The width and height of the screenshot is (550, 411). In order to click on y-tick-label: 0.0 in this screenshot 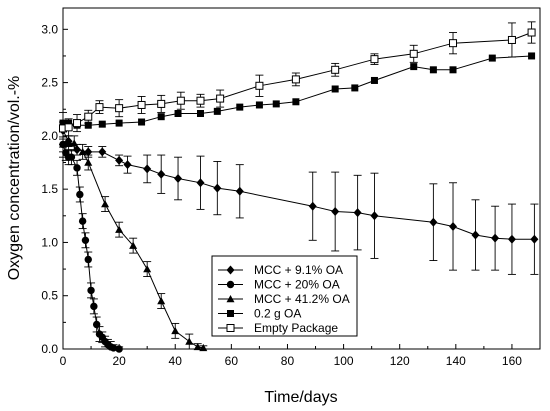, I will do `click(49, 349)`.